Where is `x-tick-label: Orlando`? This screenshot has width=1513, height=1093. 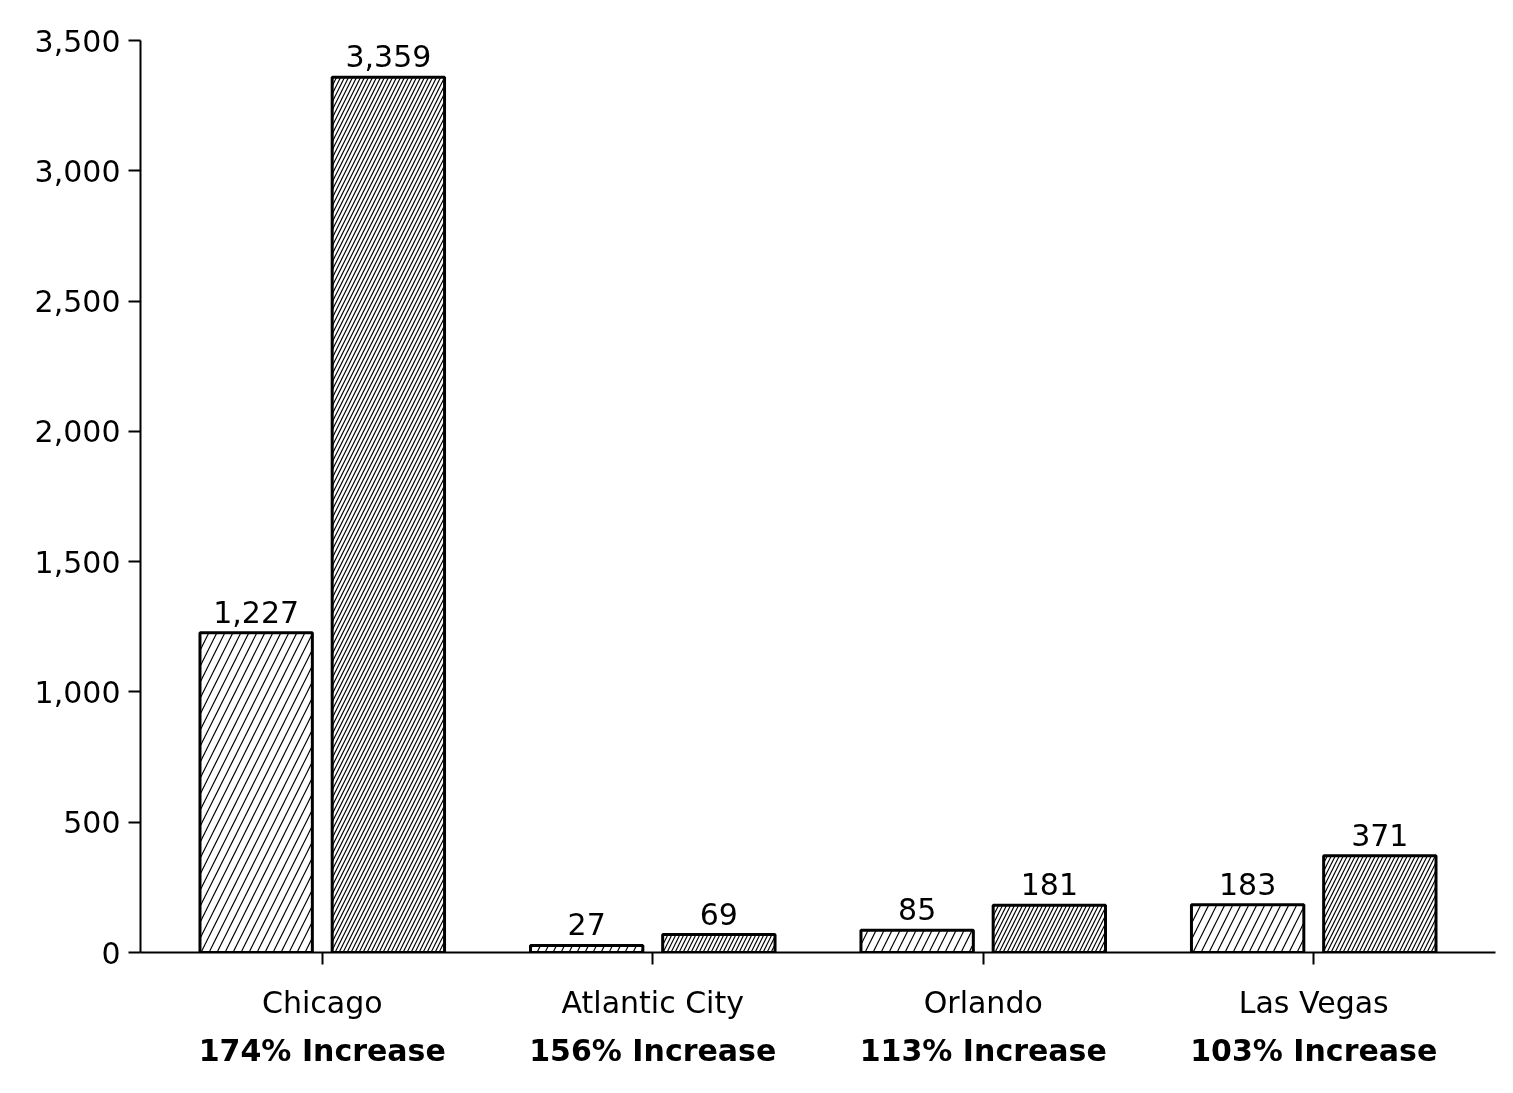
x-tick-label: Orlando is located at coordinates (983, 1002).